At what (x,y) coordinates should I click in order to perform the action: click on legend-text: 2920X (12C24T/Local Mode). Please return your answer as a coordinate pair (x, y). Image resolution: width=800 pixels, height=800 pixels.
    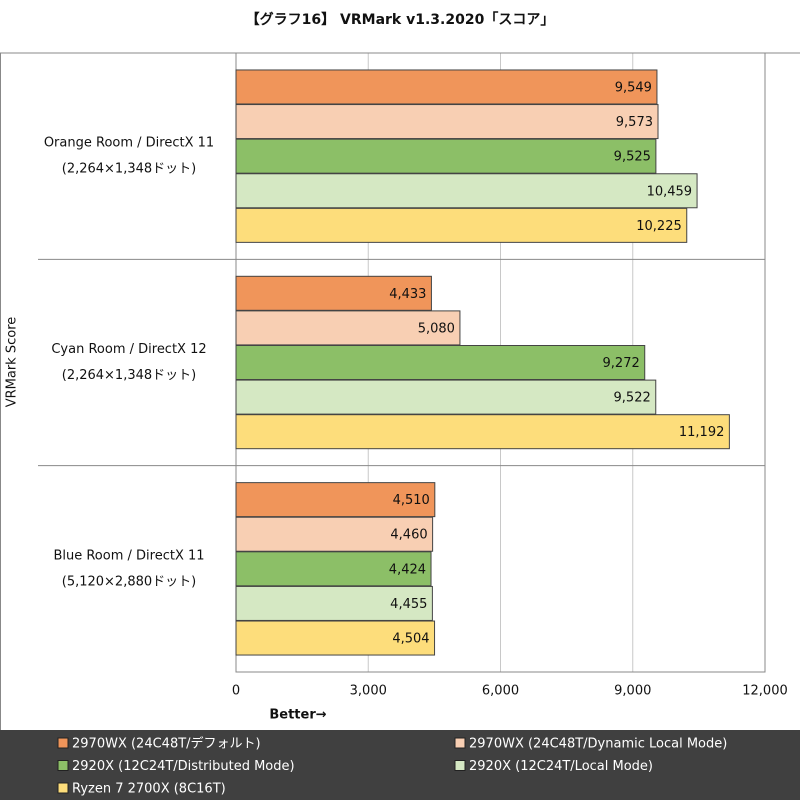
    Looking at the image, I should click on (561, 766).